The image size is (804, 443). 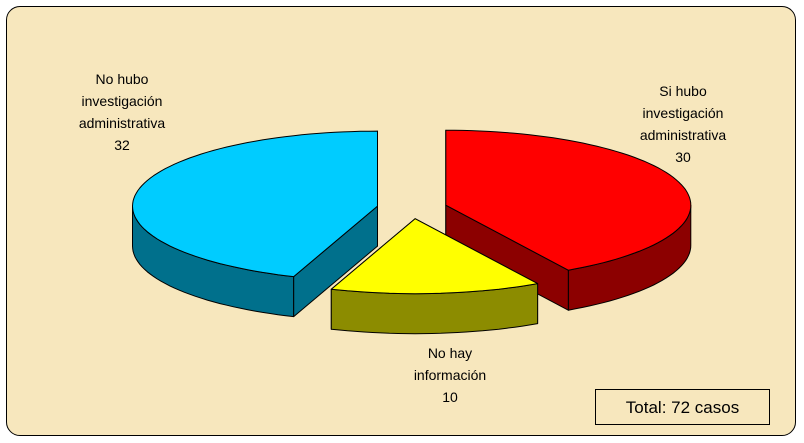 What do you see at coordinates (450, 397) in the screenshot?
I see `value-label: 10` at bounding box center [450, 397].